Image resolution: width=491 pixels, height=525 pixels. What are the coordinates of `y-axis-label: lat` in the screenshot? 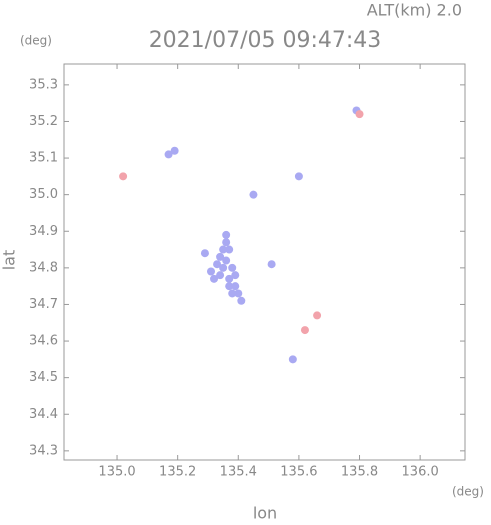 It's located at (9, 260).